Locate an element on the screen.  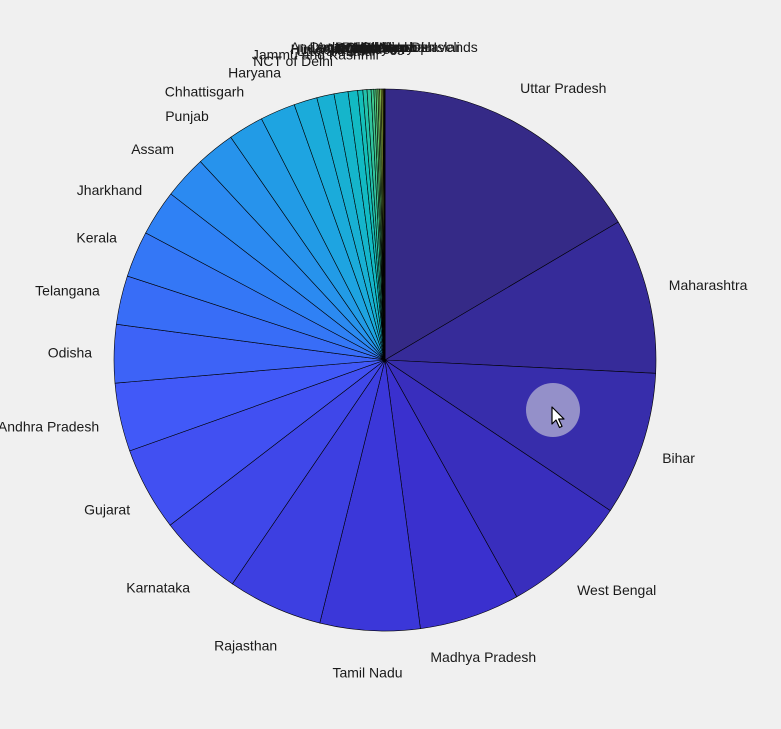
pie-label-uttarakhand: Uttarakhand is located at coordinates (334, 51).